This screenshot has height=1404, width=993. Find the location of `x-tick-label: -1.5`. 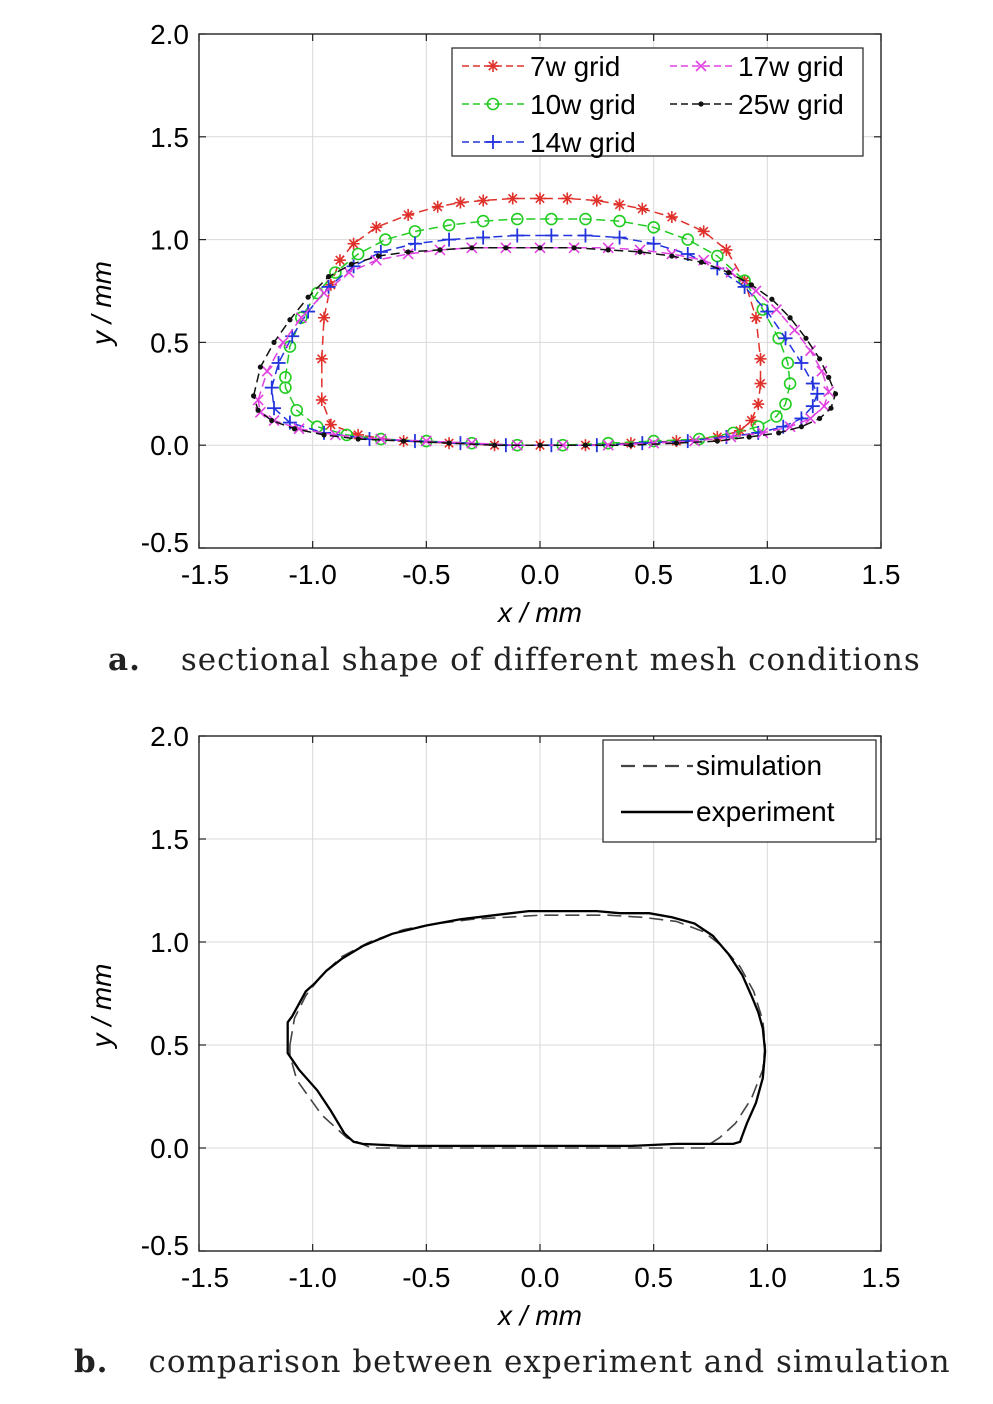

x-tick-label: -1.5 is located at coordinates (205, 1277).